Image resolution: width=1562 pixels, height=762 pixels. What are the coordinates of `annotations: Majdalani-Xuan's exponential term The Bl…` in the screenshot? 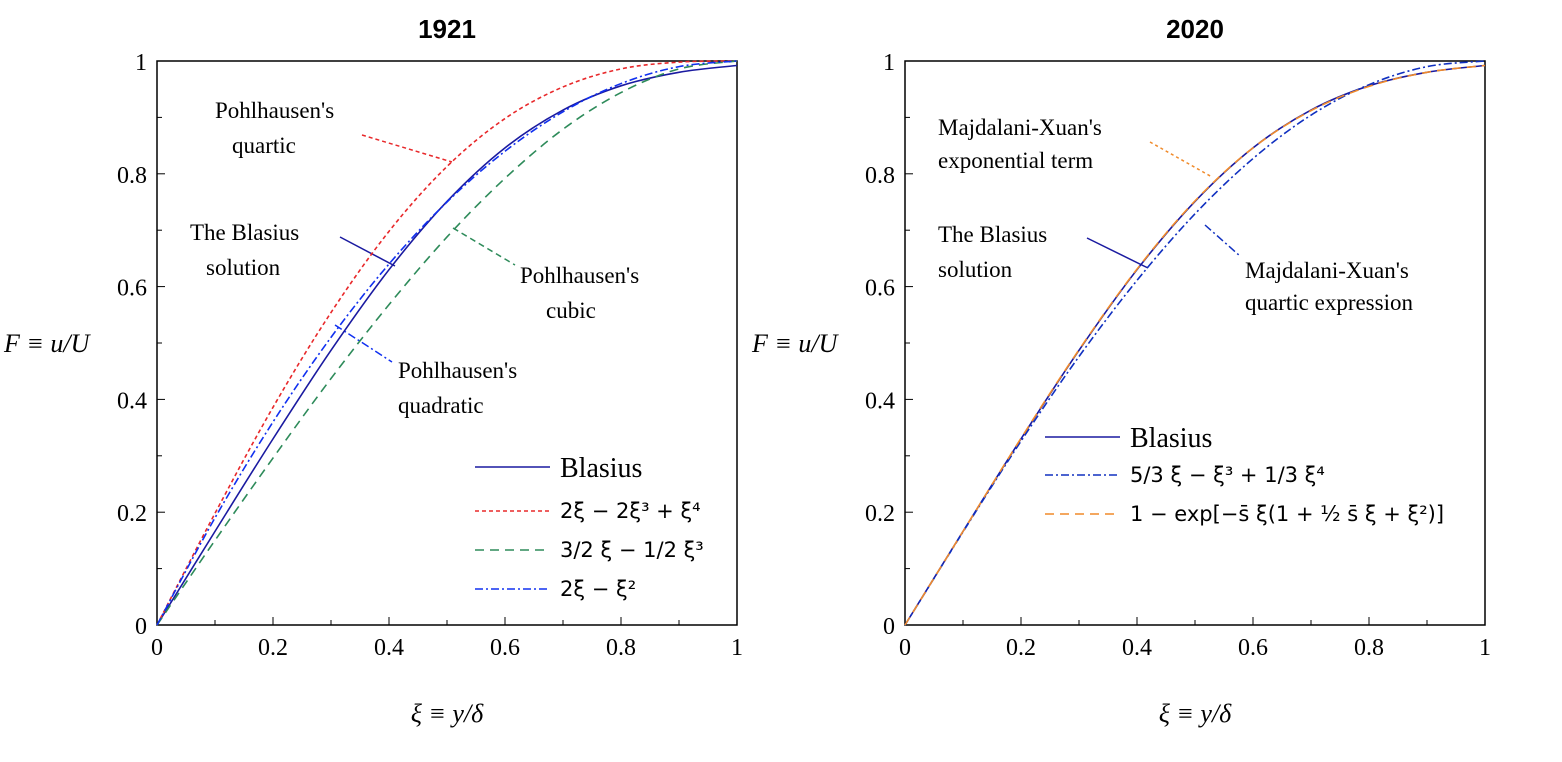 It's located at (1175, 215).